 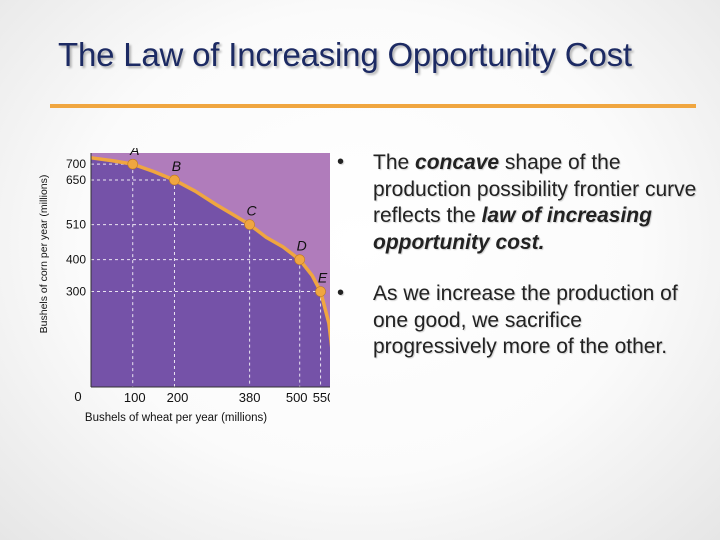 I want to click on region-attainable, so click(x=210, y=272).